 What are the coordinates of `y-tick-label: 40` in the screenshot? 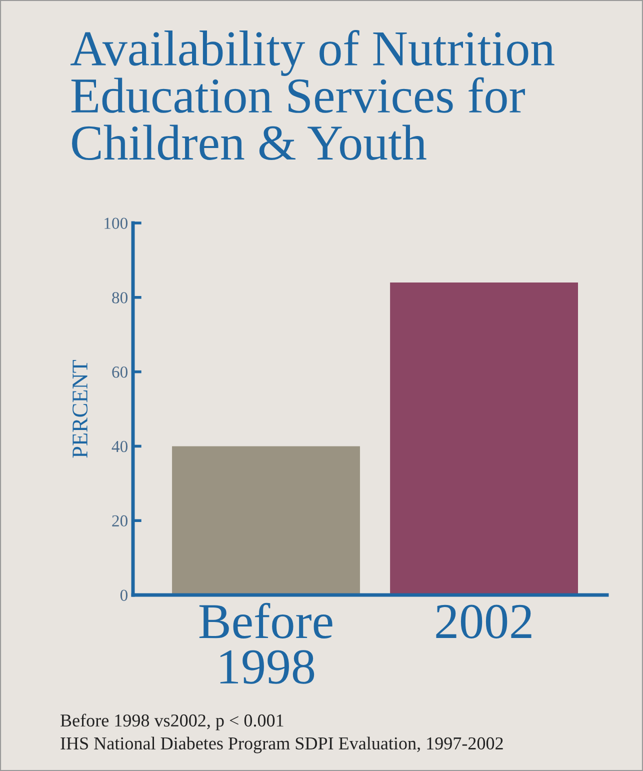 It's located at (120, 446).